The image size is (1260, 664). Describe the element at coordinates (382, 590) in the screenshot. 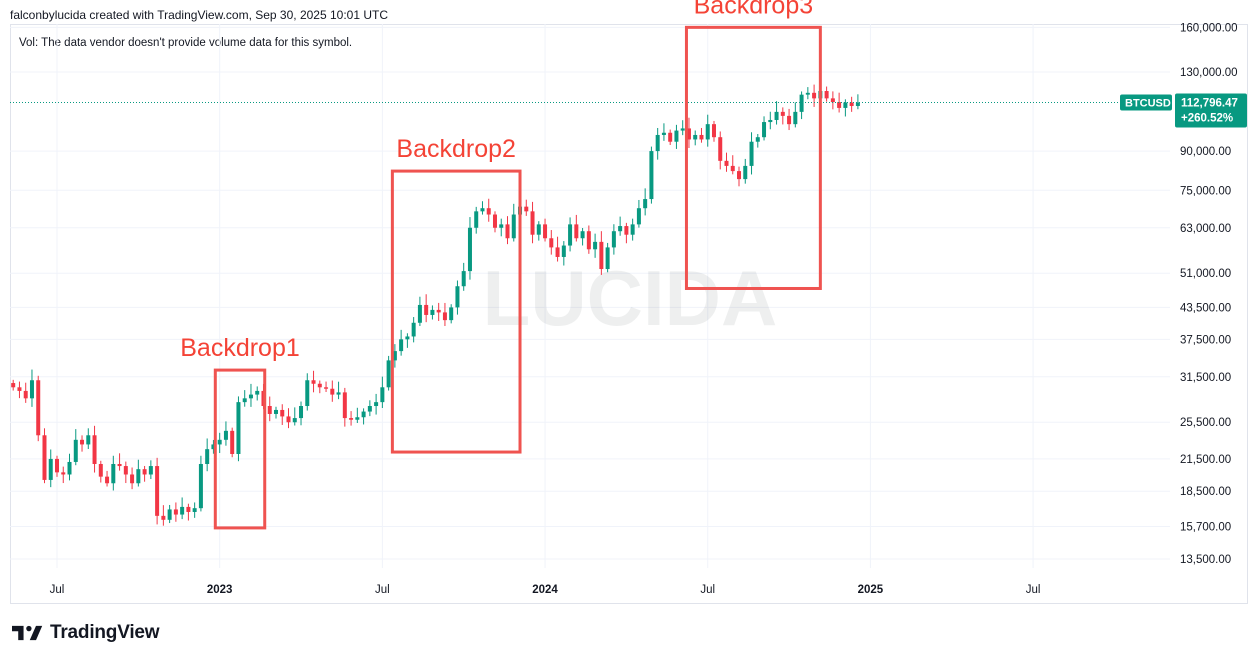

I see `time-tick-label: Jul` at that location.